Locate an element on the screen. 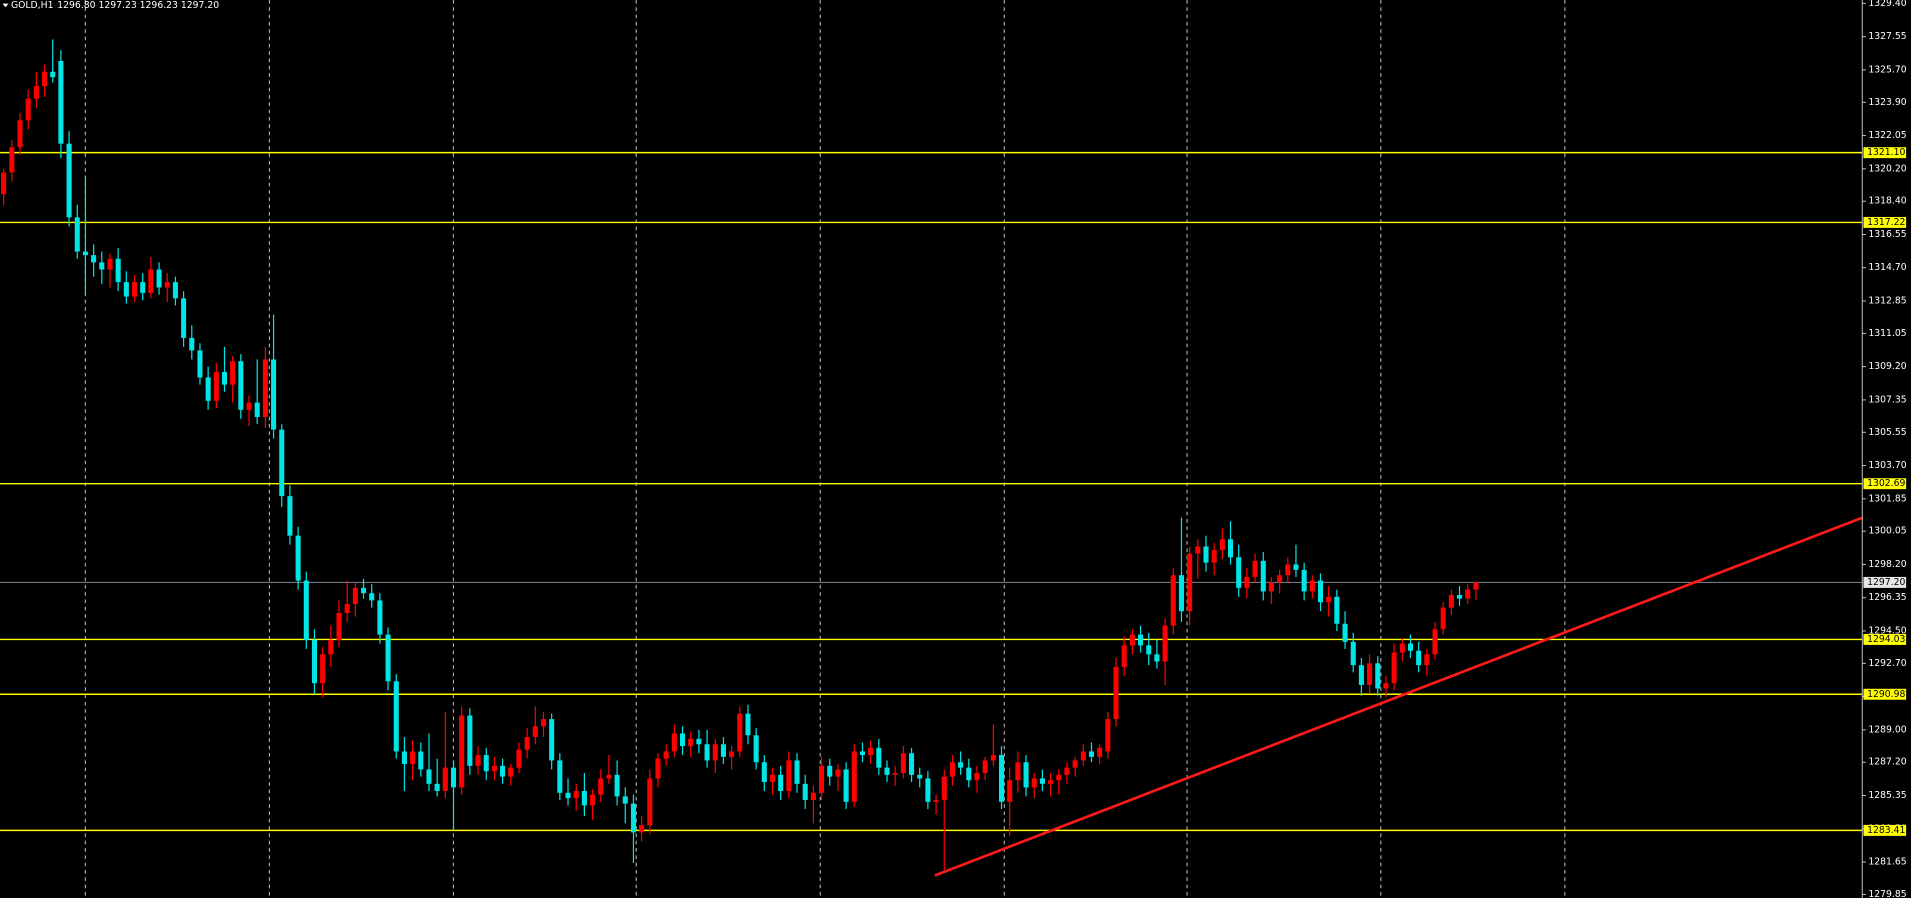 This screenshot has height=898, width=1911. header-prices: 1296.80 1297.23 1296.23 1297.20 is located at coordinates (138, 5).